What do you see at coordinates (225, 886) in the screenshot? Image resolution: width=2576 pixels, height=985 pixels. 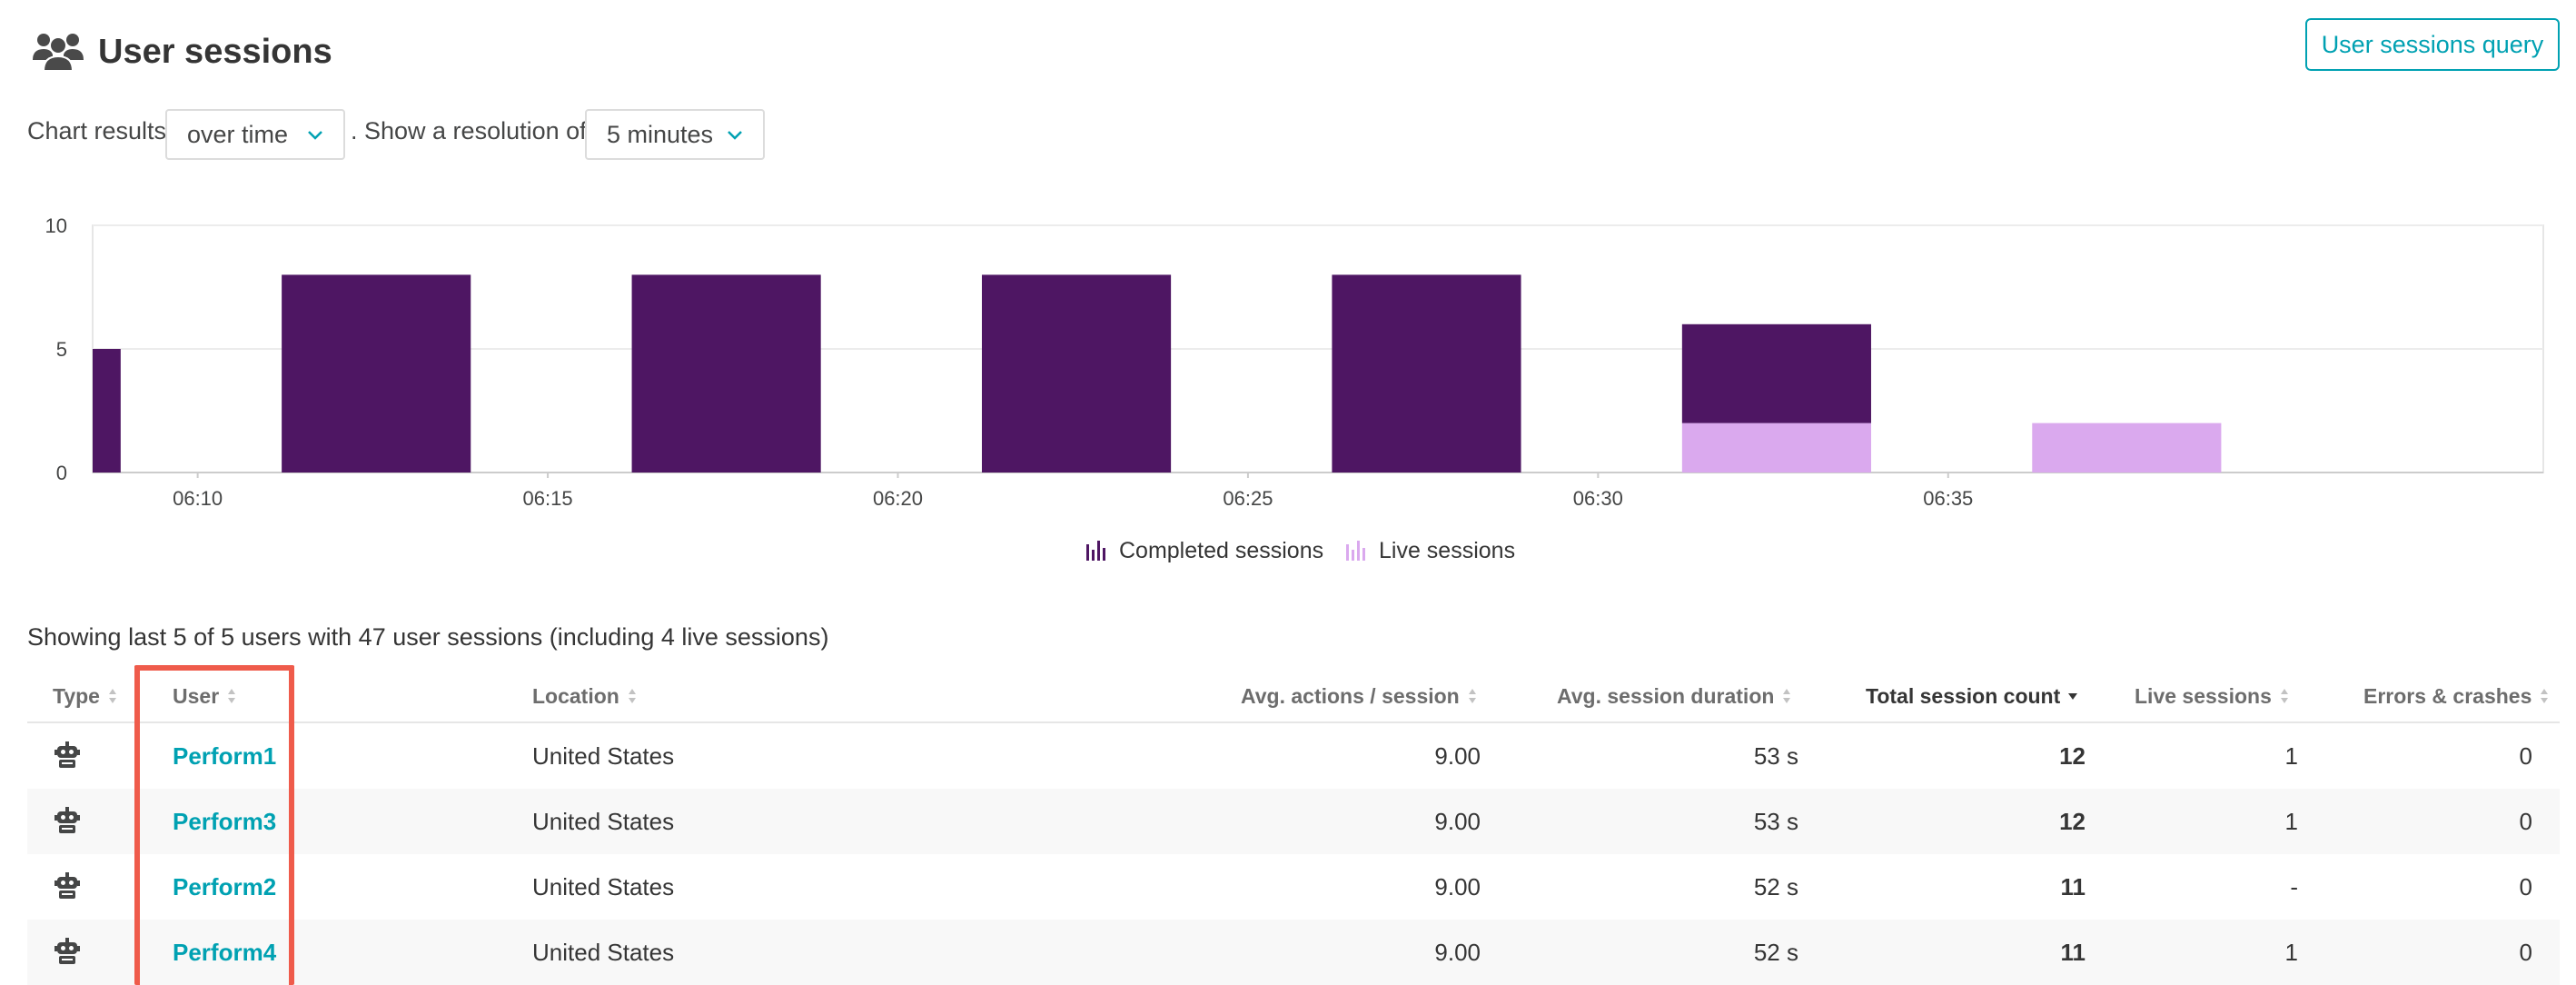 I see `user-link: Perform2` at bounding box center [225, 886].